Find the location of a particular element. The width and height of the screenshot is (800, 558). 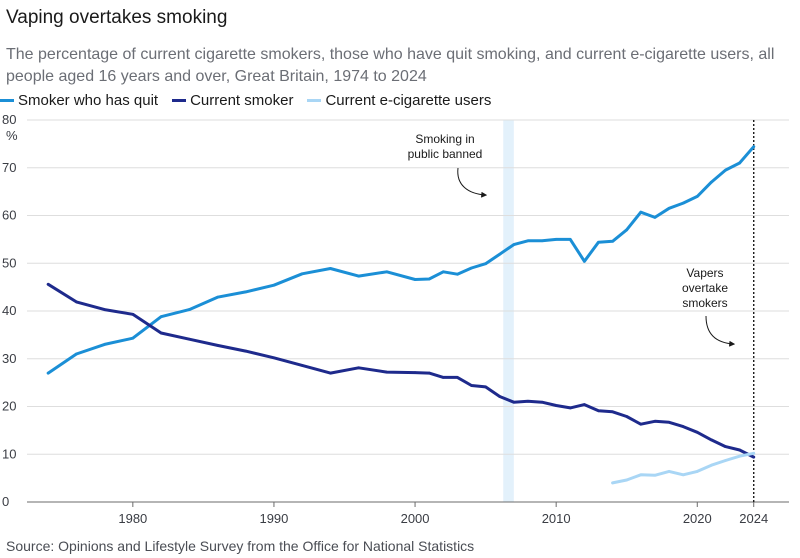

annotation-vapers-line-2: smokers is located at coordinates (704, 303).